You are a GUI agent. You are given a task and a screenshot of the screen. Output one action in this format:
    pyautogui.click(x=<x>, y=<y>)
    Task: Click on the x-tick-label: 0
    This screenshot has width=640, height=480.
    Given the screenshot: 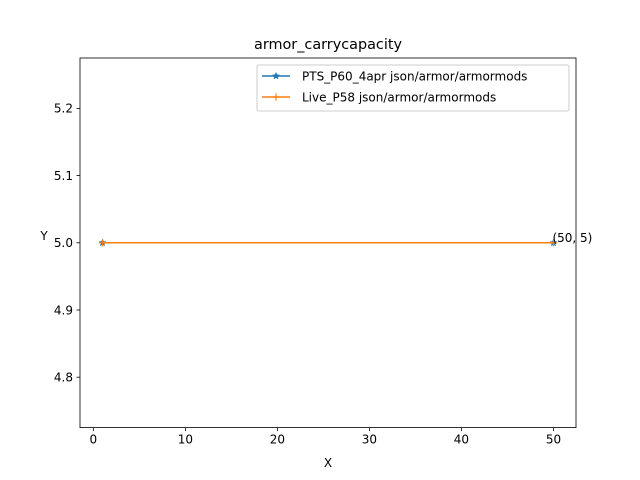 What is the action you would take?
    pyautogui.click(x=94, y=440)
    